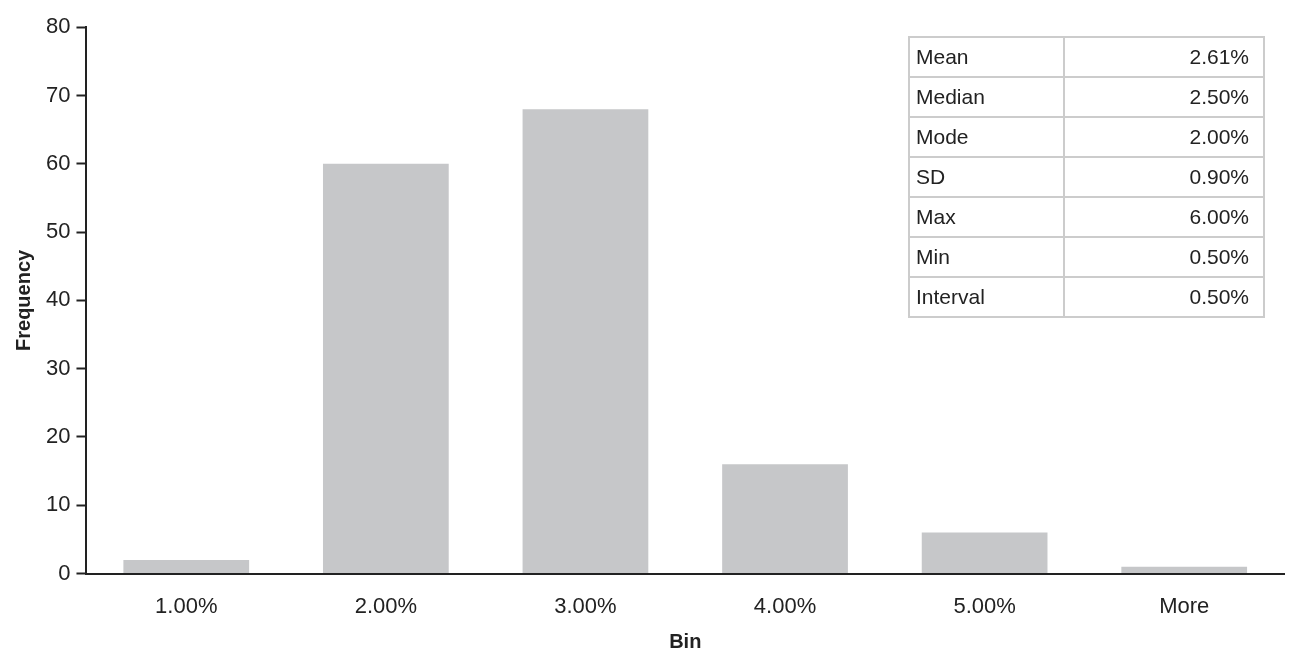 Image resolution: width=1299 pixels, height=670 pixels. Describe the element at coordinates (986, 57) in the screenshot. I see `annotation: Mean` at that location.